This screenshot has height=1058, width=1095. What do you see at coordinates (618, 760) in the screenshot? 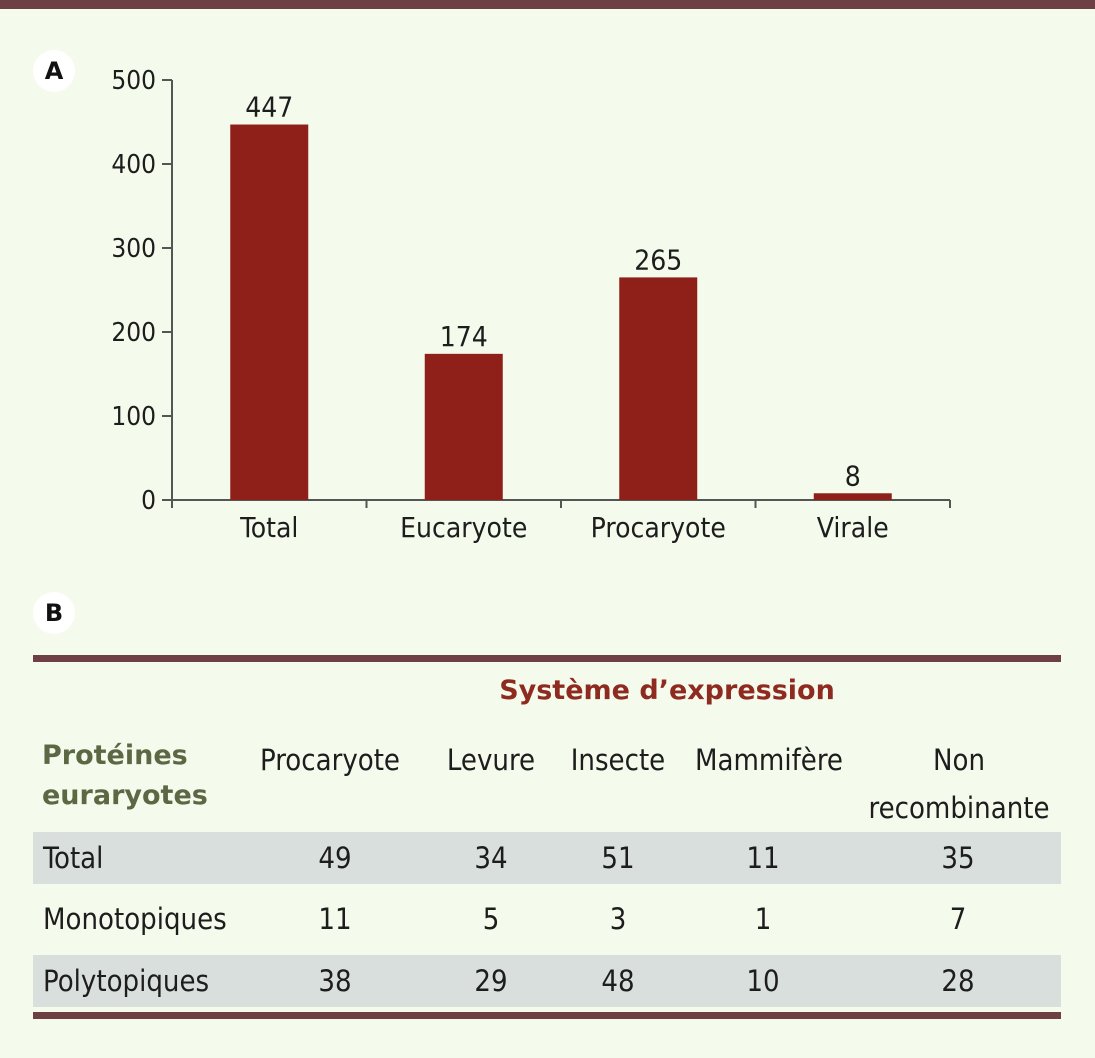
I see `col-header-insecte: Insecte` at bounding box center [618, 760].